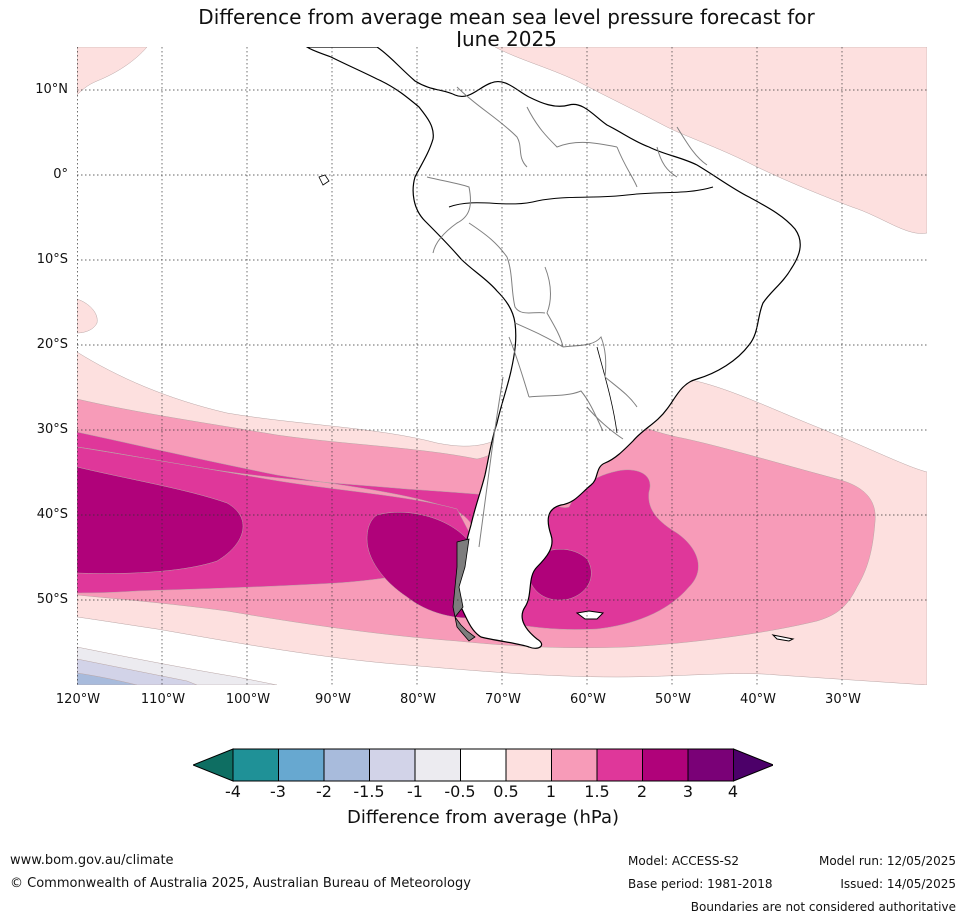 The height and width of the screenshot is (919, 965). I want to click on colorbar-tick: -0.5, so click(460, 791).